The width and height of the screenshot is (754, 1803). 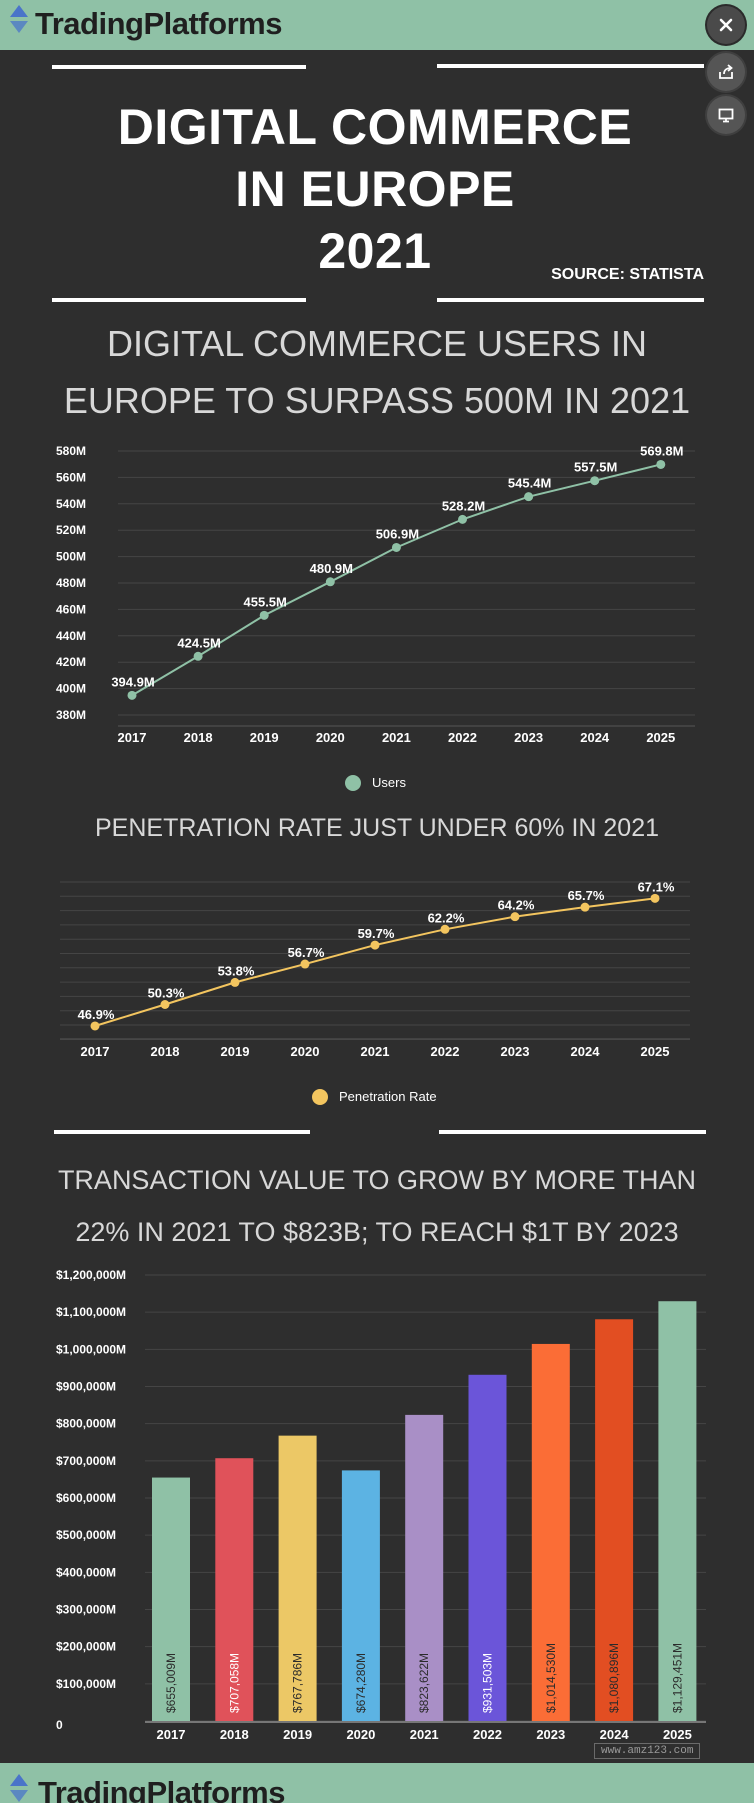 I want to click on penetration-data-label: 59.7%, so click(x=376, y=933).